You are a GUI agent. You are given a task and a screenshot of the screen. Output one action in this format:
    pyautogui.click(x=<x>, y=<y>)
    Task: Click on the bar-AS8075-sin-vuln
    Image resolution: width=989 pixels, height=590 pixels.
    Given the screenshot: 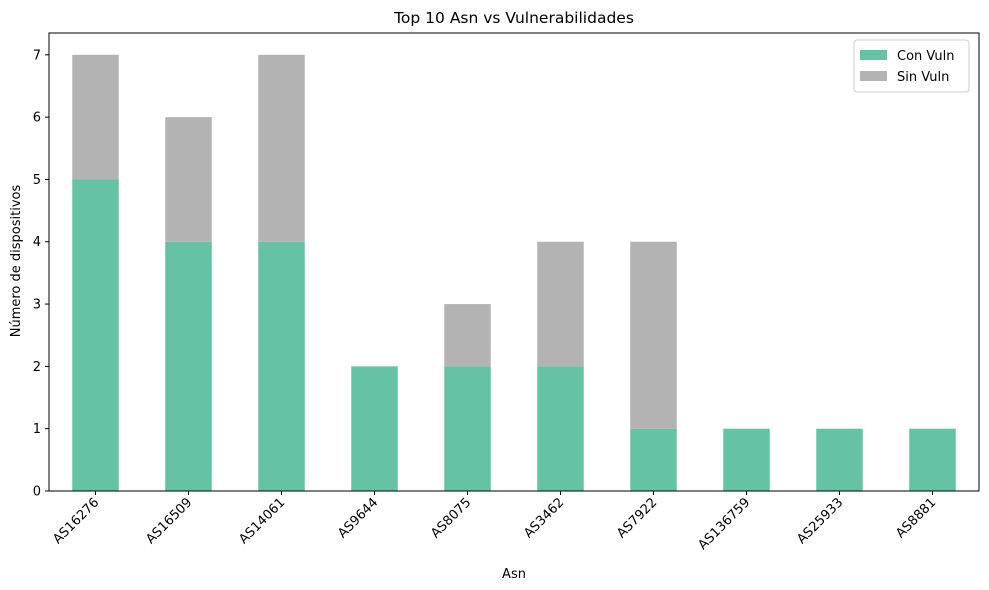 What is the action you would take?
    pyautogui.click(x=467, y=335)
    